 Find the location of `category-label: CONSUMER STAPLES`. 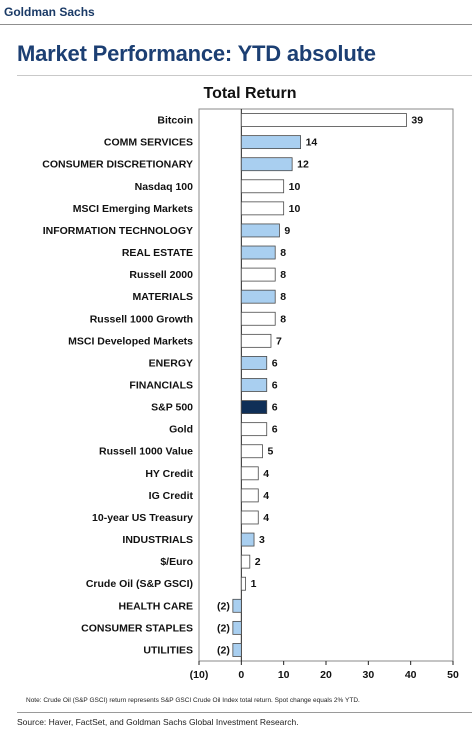

category-label: CONSUMER STAPLES is located at coordinates (137, 628).